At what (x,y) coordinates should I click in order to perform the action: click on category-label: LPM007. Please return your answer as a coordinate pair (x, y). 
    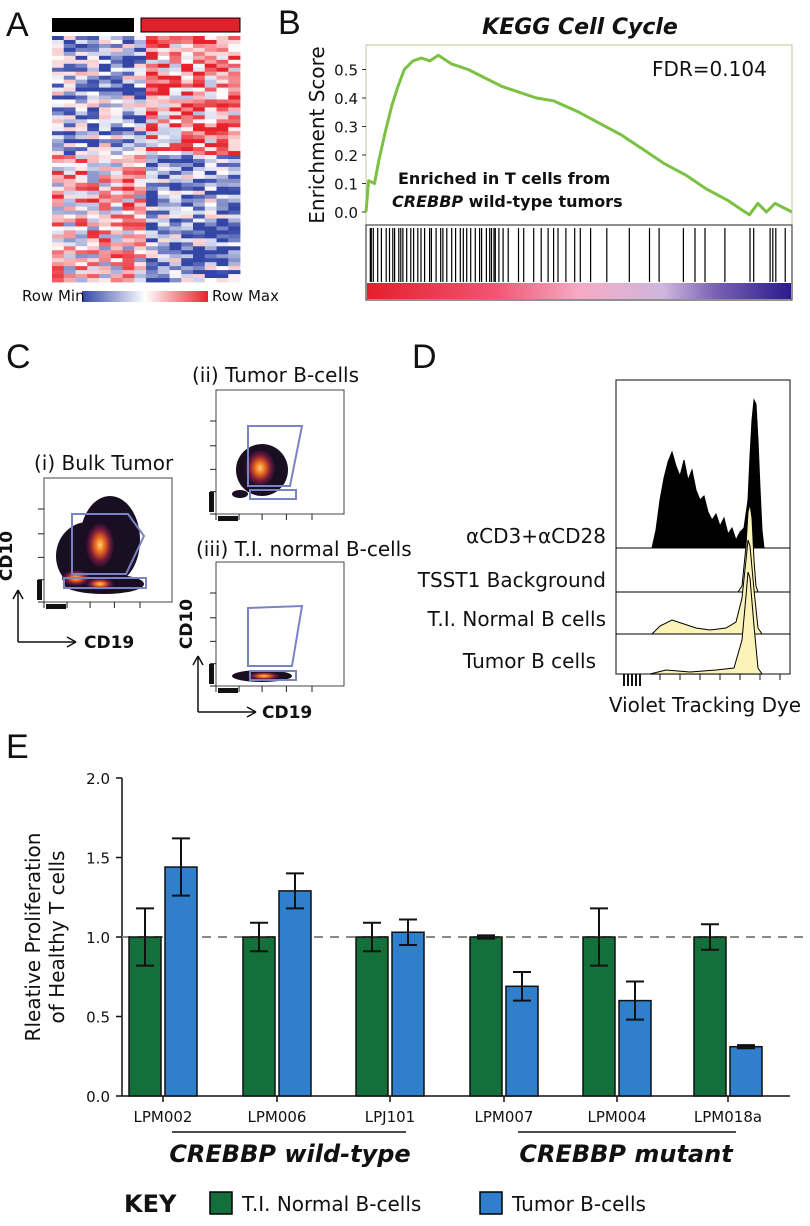
    Looking at the image, I should click on (504, 1117).